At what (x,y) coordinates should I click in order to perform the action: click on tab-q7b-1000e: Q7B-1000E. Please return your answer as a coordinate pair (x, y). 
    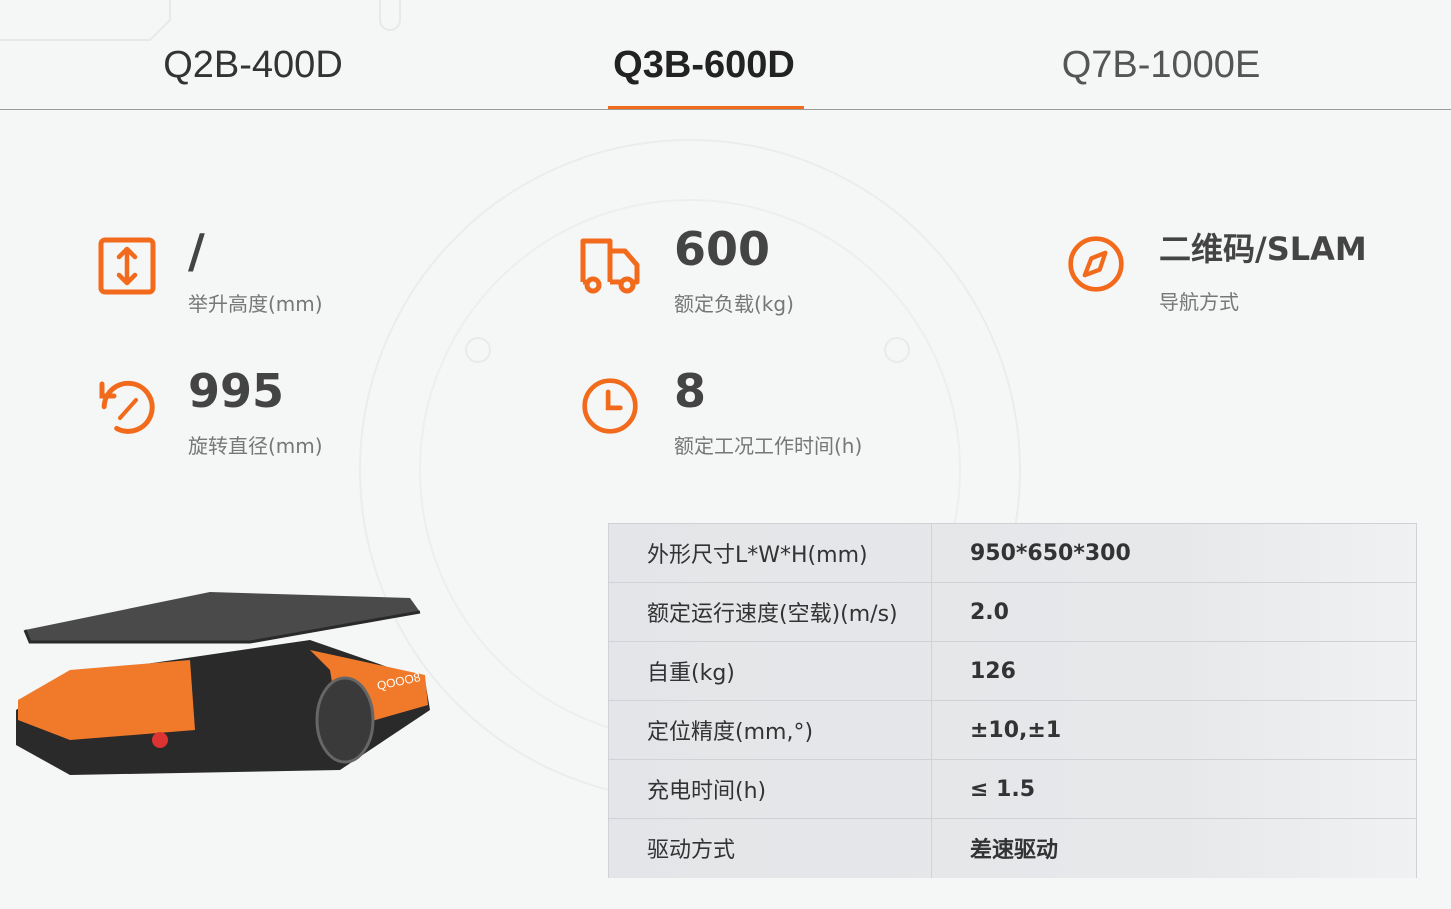
    Looking at the image, I should click on (1161, 65).